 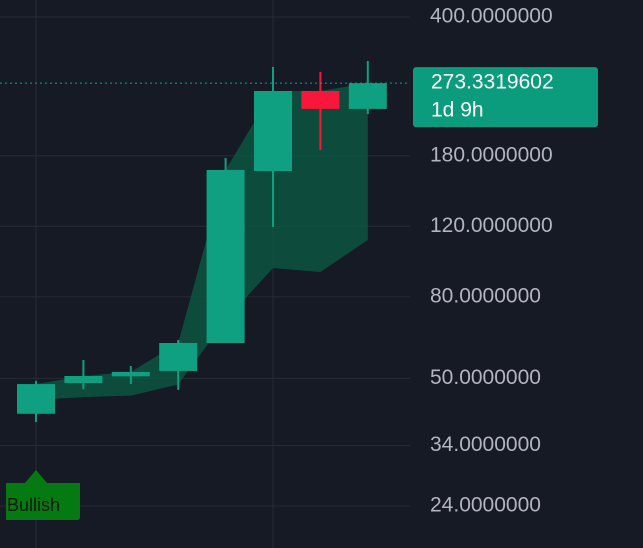 I want to click on y-tick-label: 34.0000000, so click(x=485, y=444).